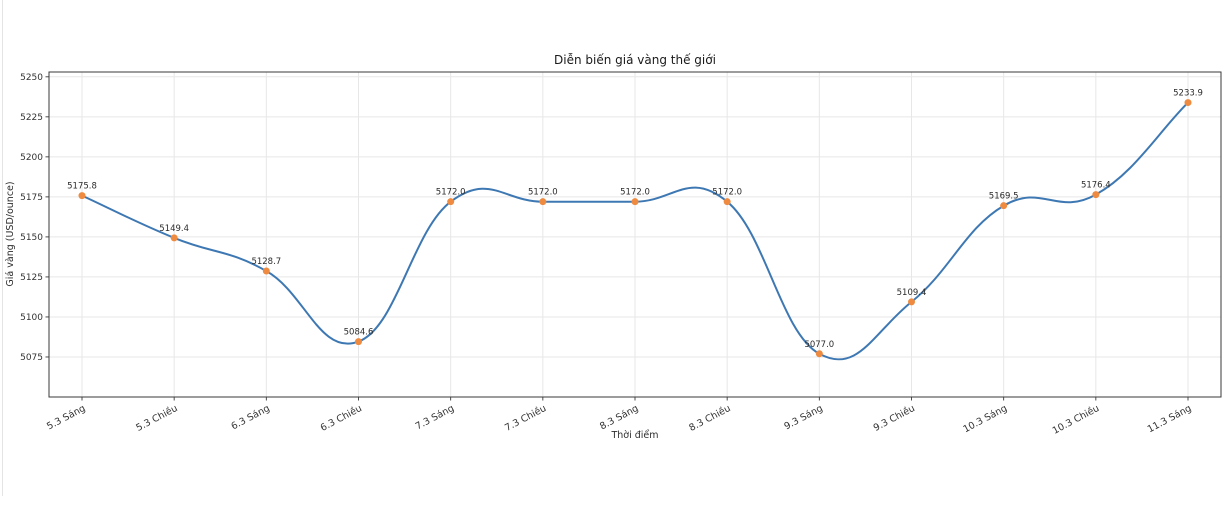  Describe the element at coordinates (803, 417) in the screenshot. I see `x-tick-label: 9.3 Sáng` at that location.